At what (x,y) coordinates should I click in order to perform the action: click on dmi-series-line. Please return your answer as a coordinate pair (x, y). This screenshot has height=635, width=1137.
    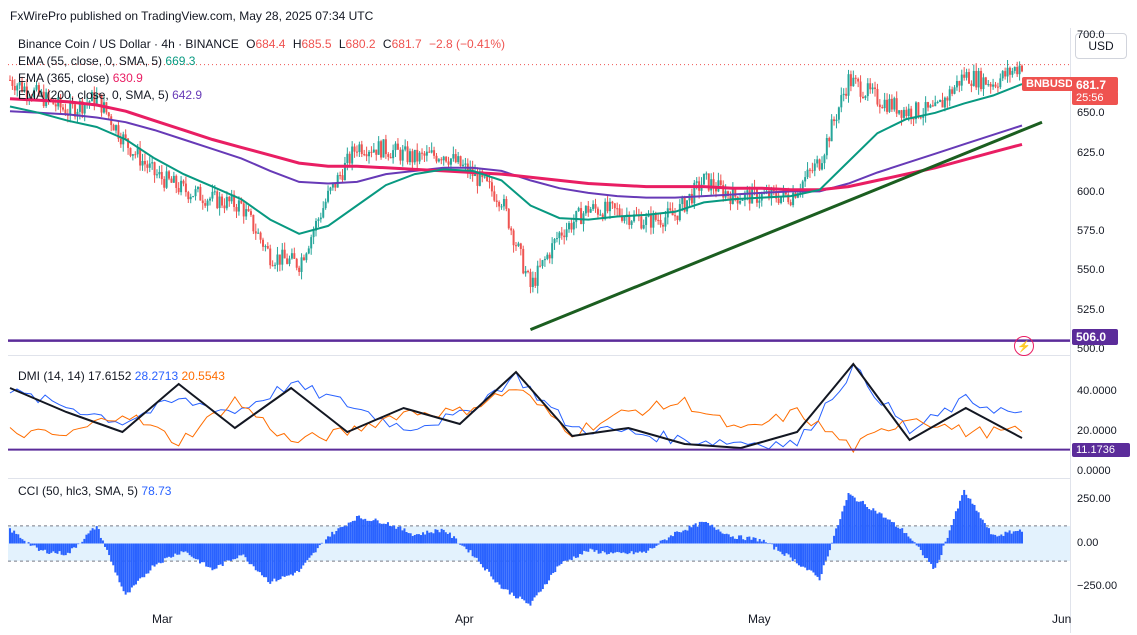
    Looking at the image, I should click on (516, 421).